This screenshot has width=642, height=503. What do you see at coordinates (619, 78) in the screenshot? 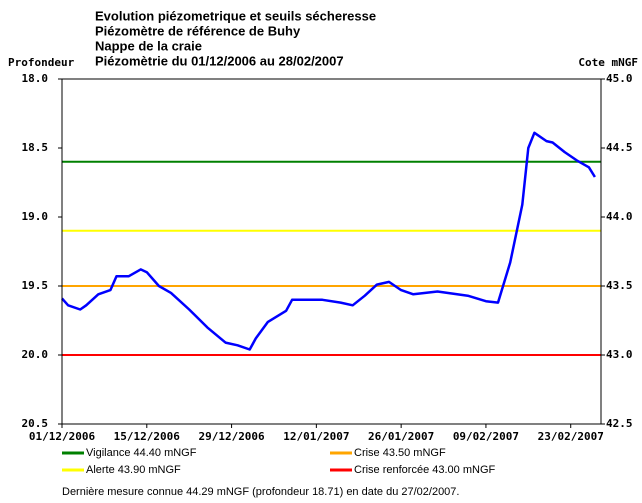
I see `y2-tick-label: 45.0` at bounding box center [619, 78].